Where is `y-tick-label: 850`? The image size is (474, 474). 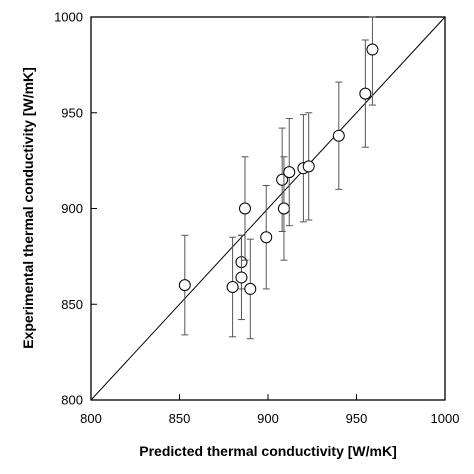
y-tick-label: 850 is located at coordinates (72, 304).